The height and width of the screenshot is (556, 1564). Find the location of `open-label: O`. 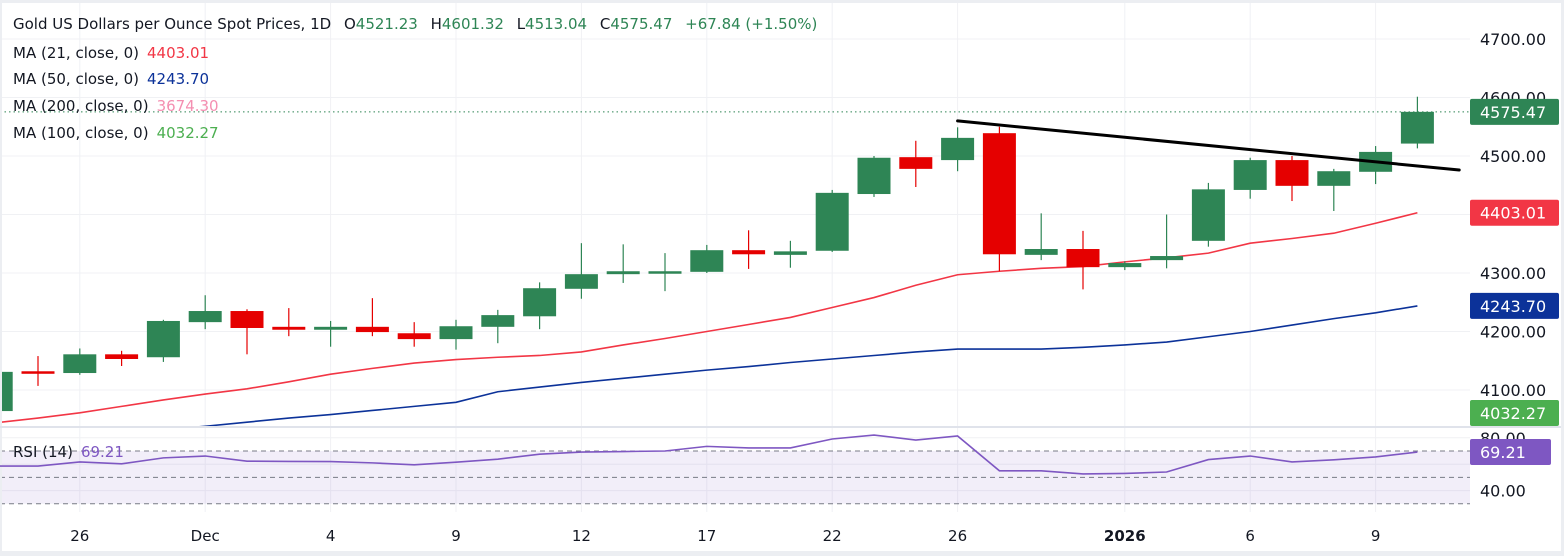

open-label: O is located at coordinates (349, 24).